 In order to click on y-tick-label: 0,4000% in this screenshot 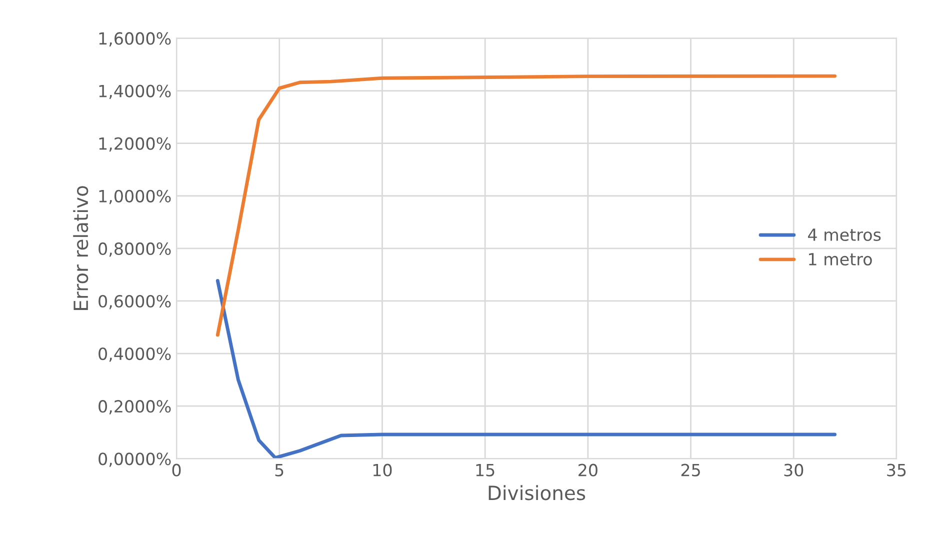, I will do `click(134, 354)`.